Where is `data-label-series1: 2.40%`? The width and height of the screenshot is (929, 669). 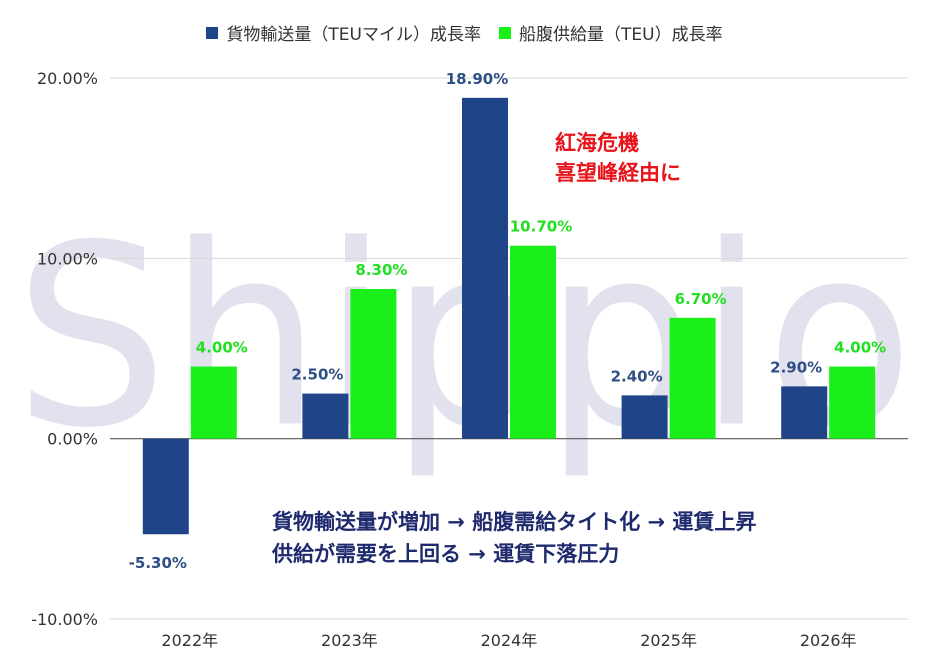
data-label-series1: 2.40% is located at coordinates (637, 376).